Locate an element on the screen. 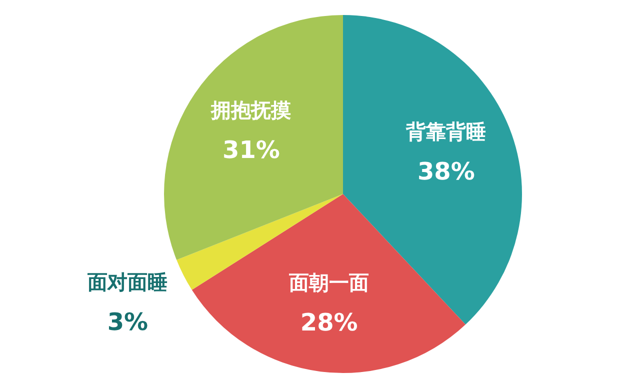 This screenshot has height=388, width=640. slice-label: 面对面睡 is located at coordinates (127, 282).